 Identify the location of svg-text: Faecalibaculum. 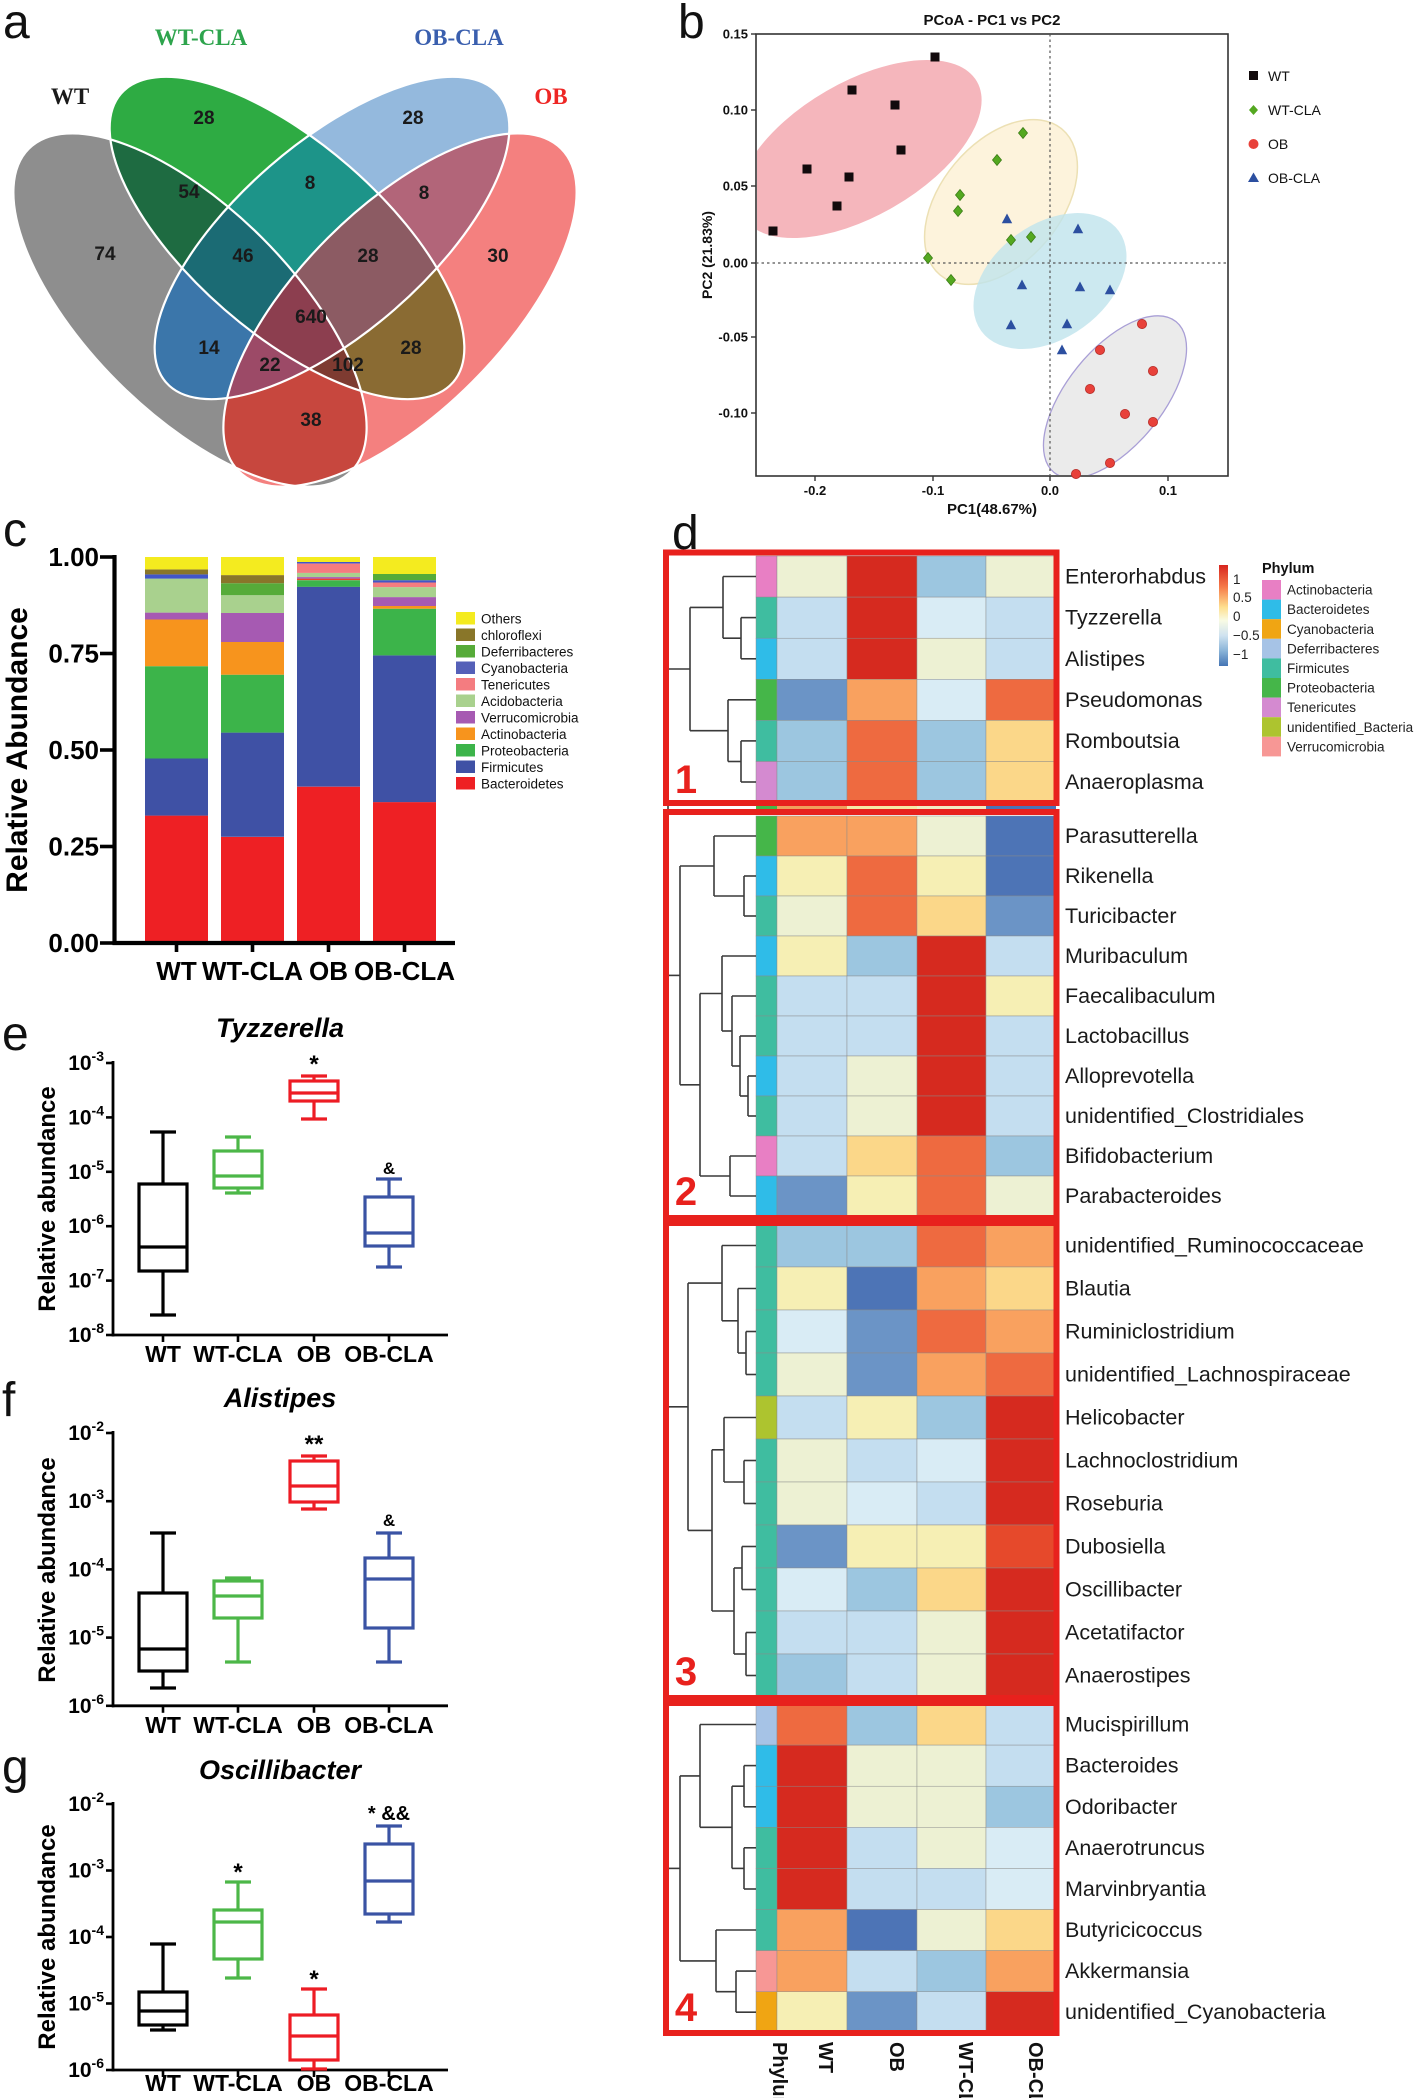
(1140, 996).